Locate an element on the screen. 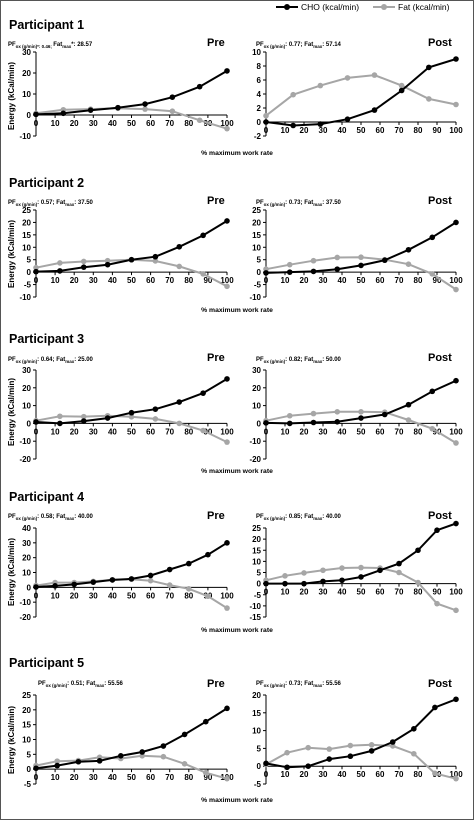 The image size is (474, 820). legend-cho-marker is located at coordinates (287, 7).